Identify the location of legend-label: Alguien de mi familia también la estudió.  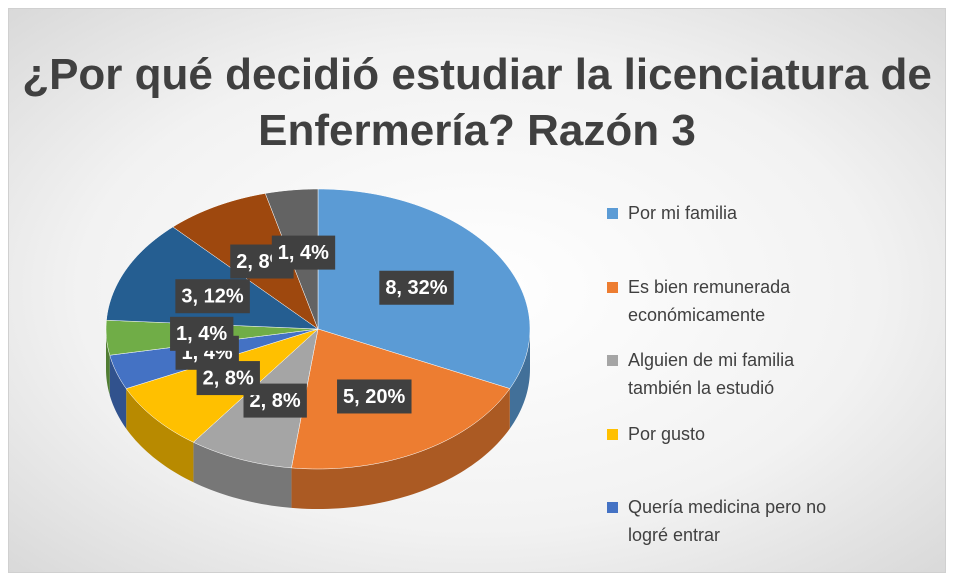
(711, 374).